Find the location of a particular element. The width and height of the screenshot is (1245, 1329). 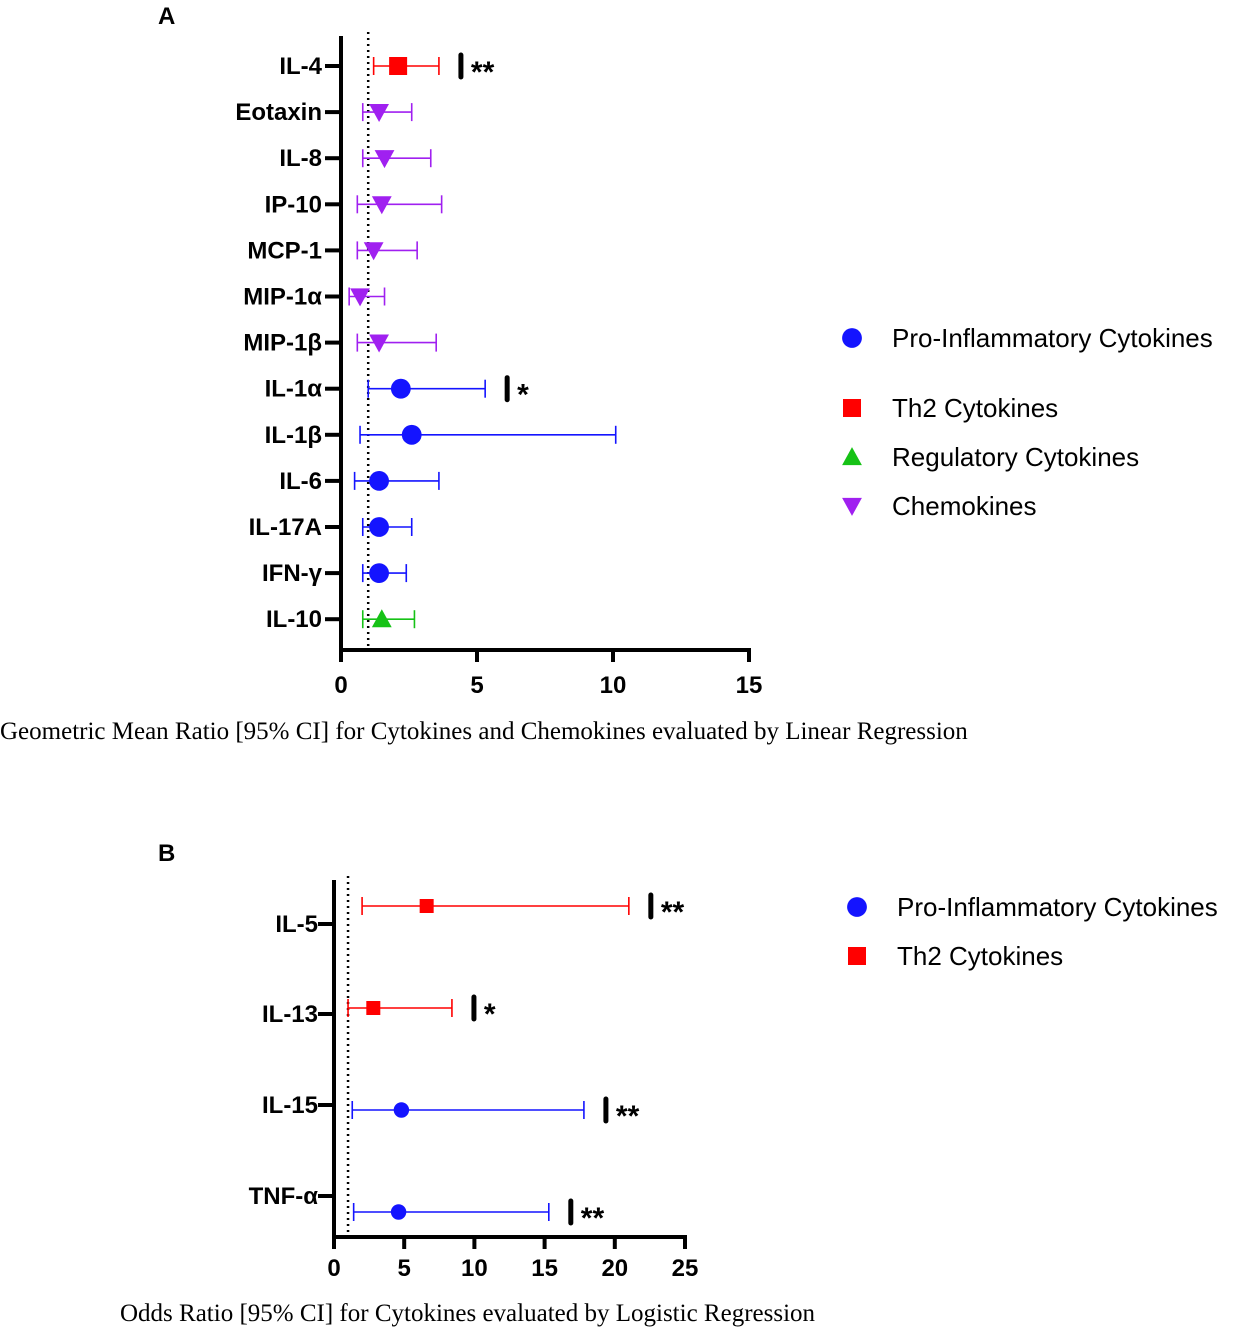

panel-b-legend: Pro-Inflammatory Cytokines Th2 Cytokines is located at coordinates (1032, 931).